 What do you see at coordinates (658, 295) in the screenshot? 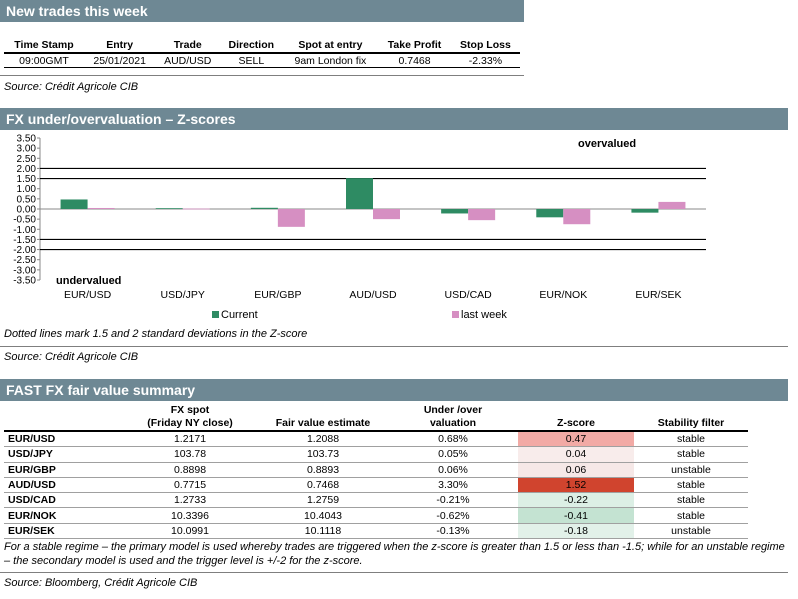
I see `x-category-label: EUR/SEK` at bounding box center [658, 295].